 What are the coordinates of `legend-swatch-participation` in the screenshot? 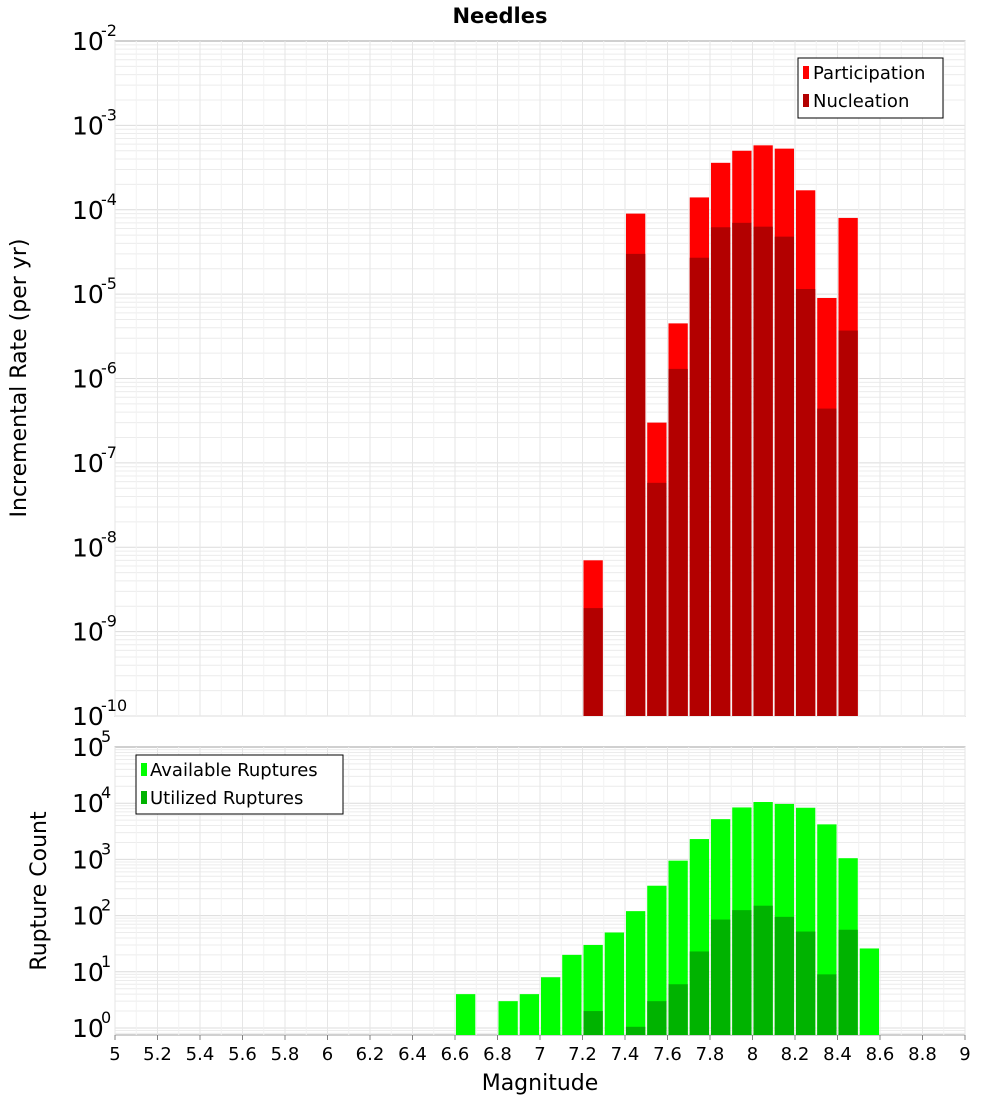 It's located at (806, 72).